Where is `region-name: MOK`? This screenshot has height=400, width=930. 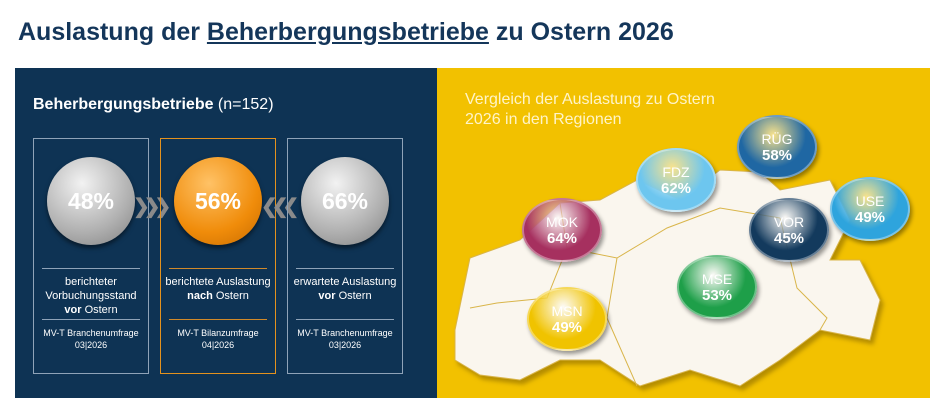
region-name: MOK is located at coordinates (562, 221).